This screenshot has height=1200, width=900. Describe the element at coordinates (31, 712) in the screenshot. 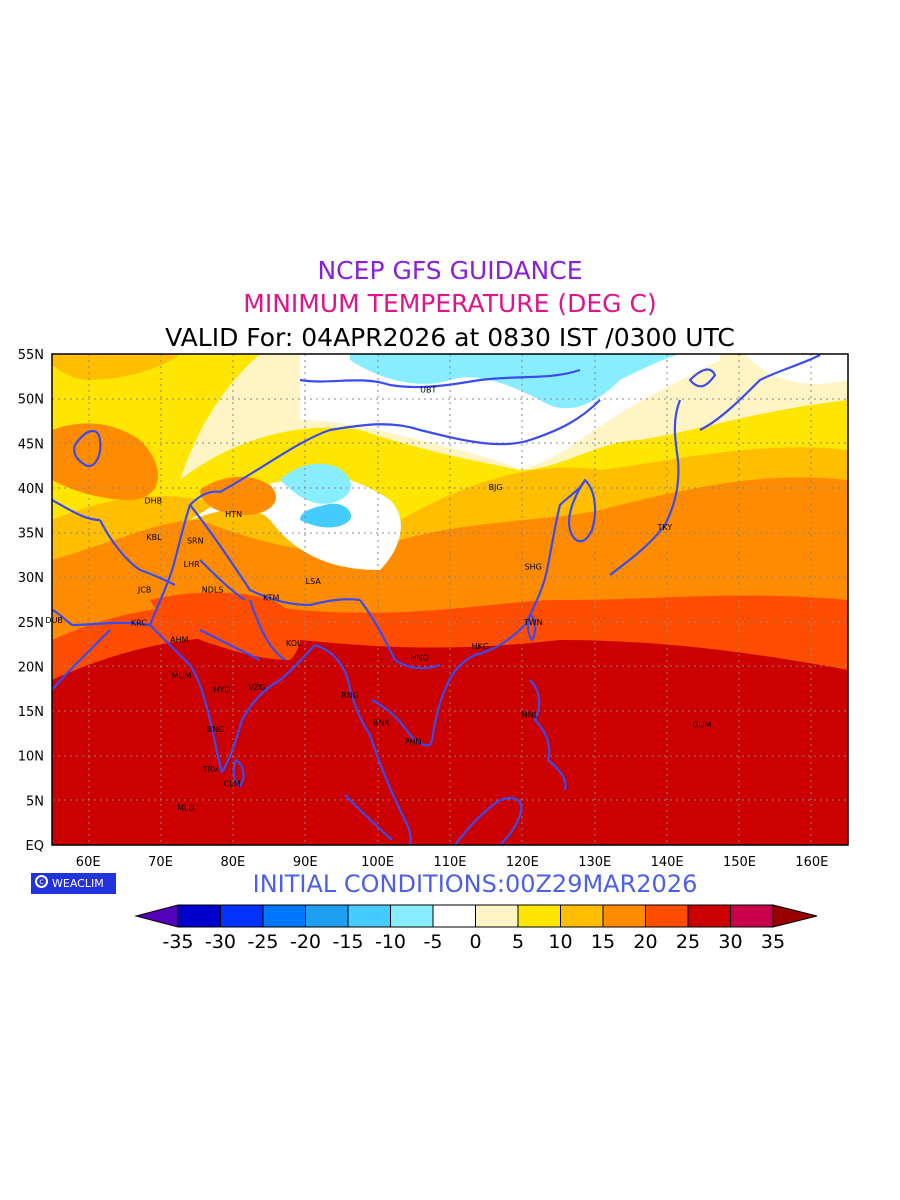

I see `lat-label: 15N` at that location.